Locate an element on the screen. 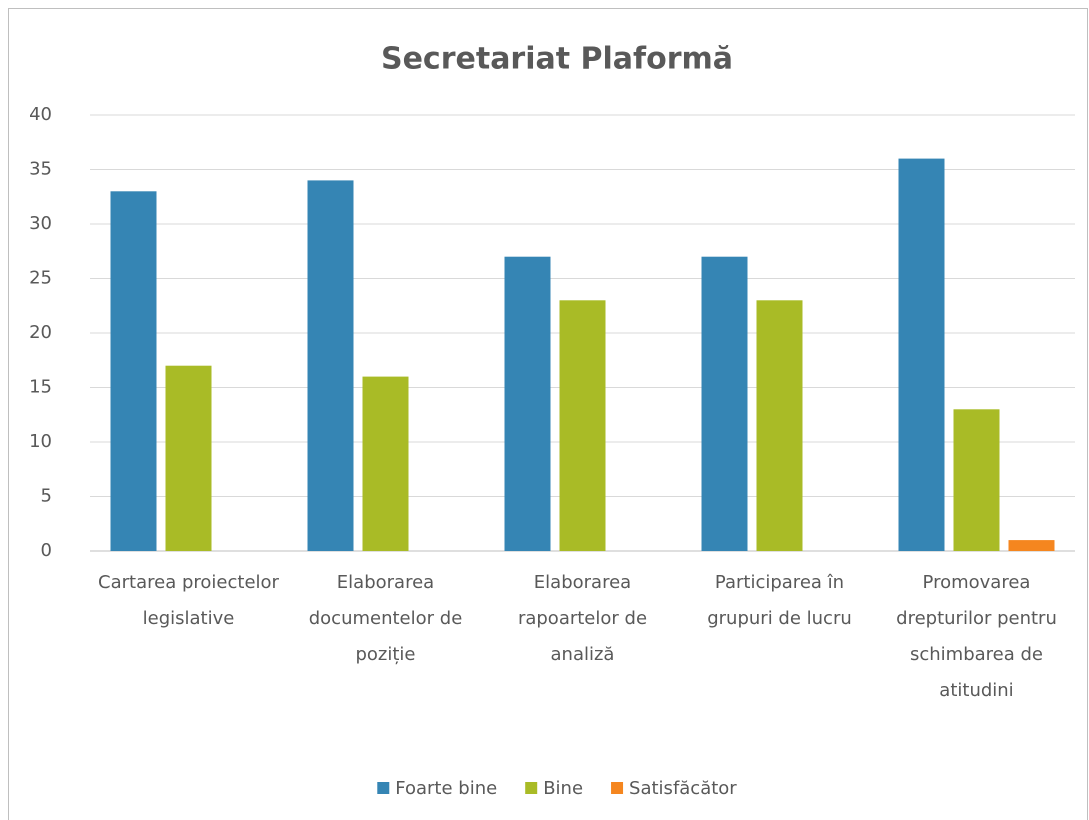  y-tick-label: 25 is located at coordinates (40, 278).